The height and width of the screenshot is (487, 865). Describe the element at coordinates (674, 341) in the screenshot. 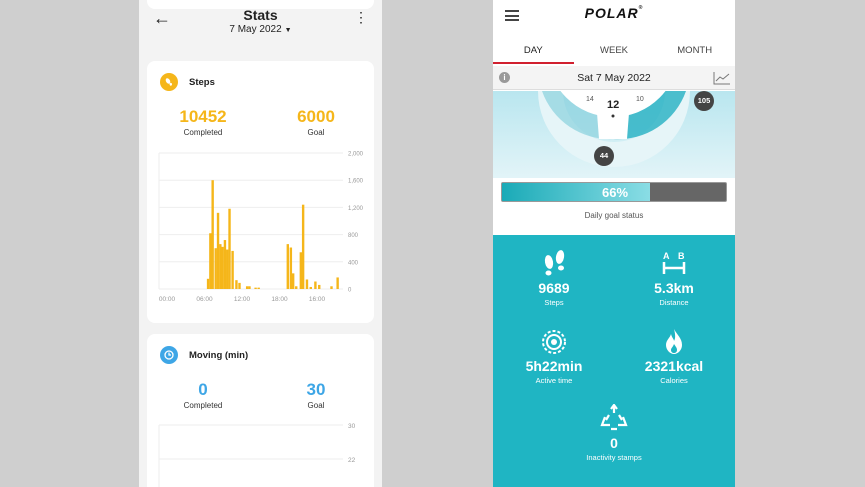

I see `flame-icon` at that location.